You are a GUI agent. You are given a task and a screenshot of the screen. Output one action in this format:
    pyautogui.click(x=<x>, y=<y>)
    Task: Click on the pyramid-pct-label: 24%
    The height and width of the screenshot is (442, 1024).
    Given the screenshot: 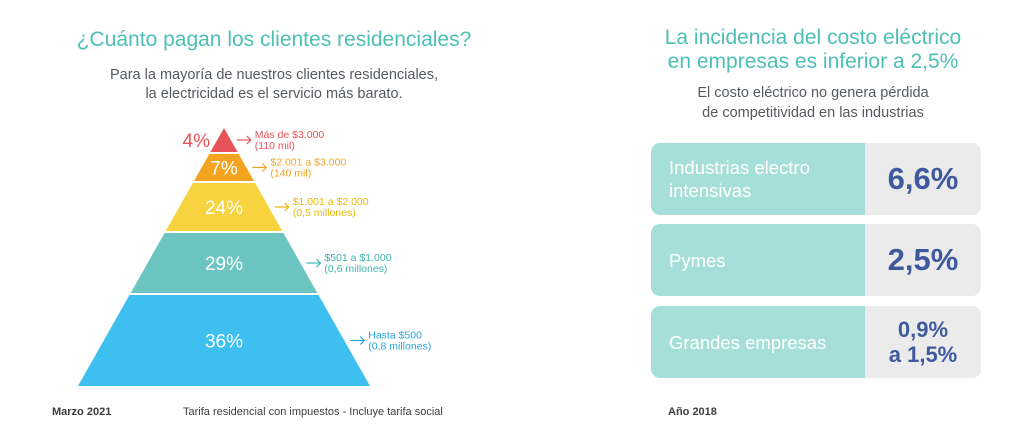 What is the action you would take?
    pyautogui.click(x=224, y=208)
    